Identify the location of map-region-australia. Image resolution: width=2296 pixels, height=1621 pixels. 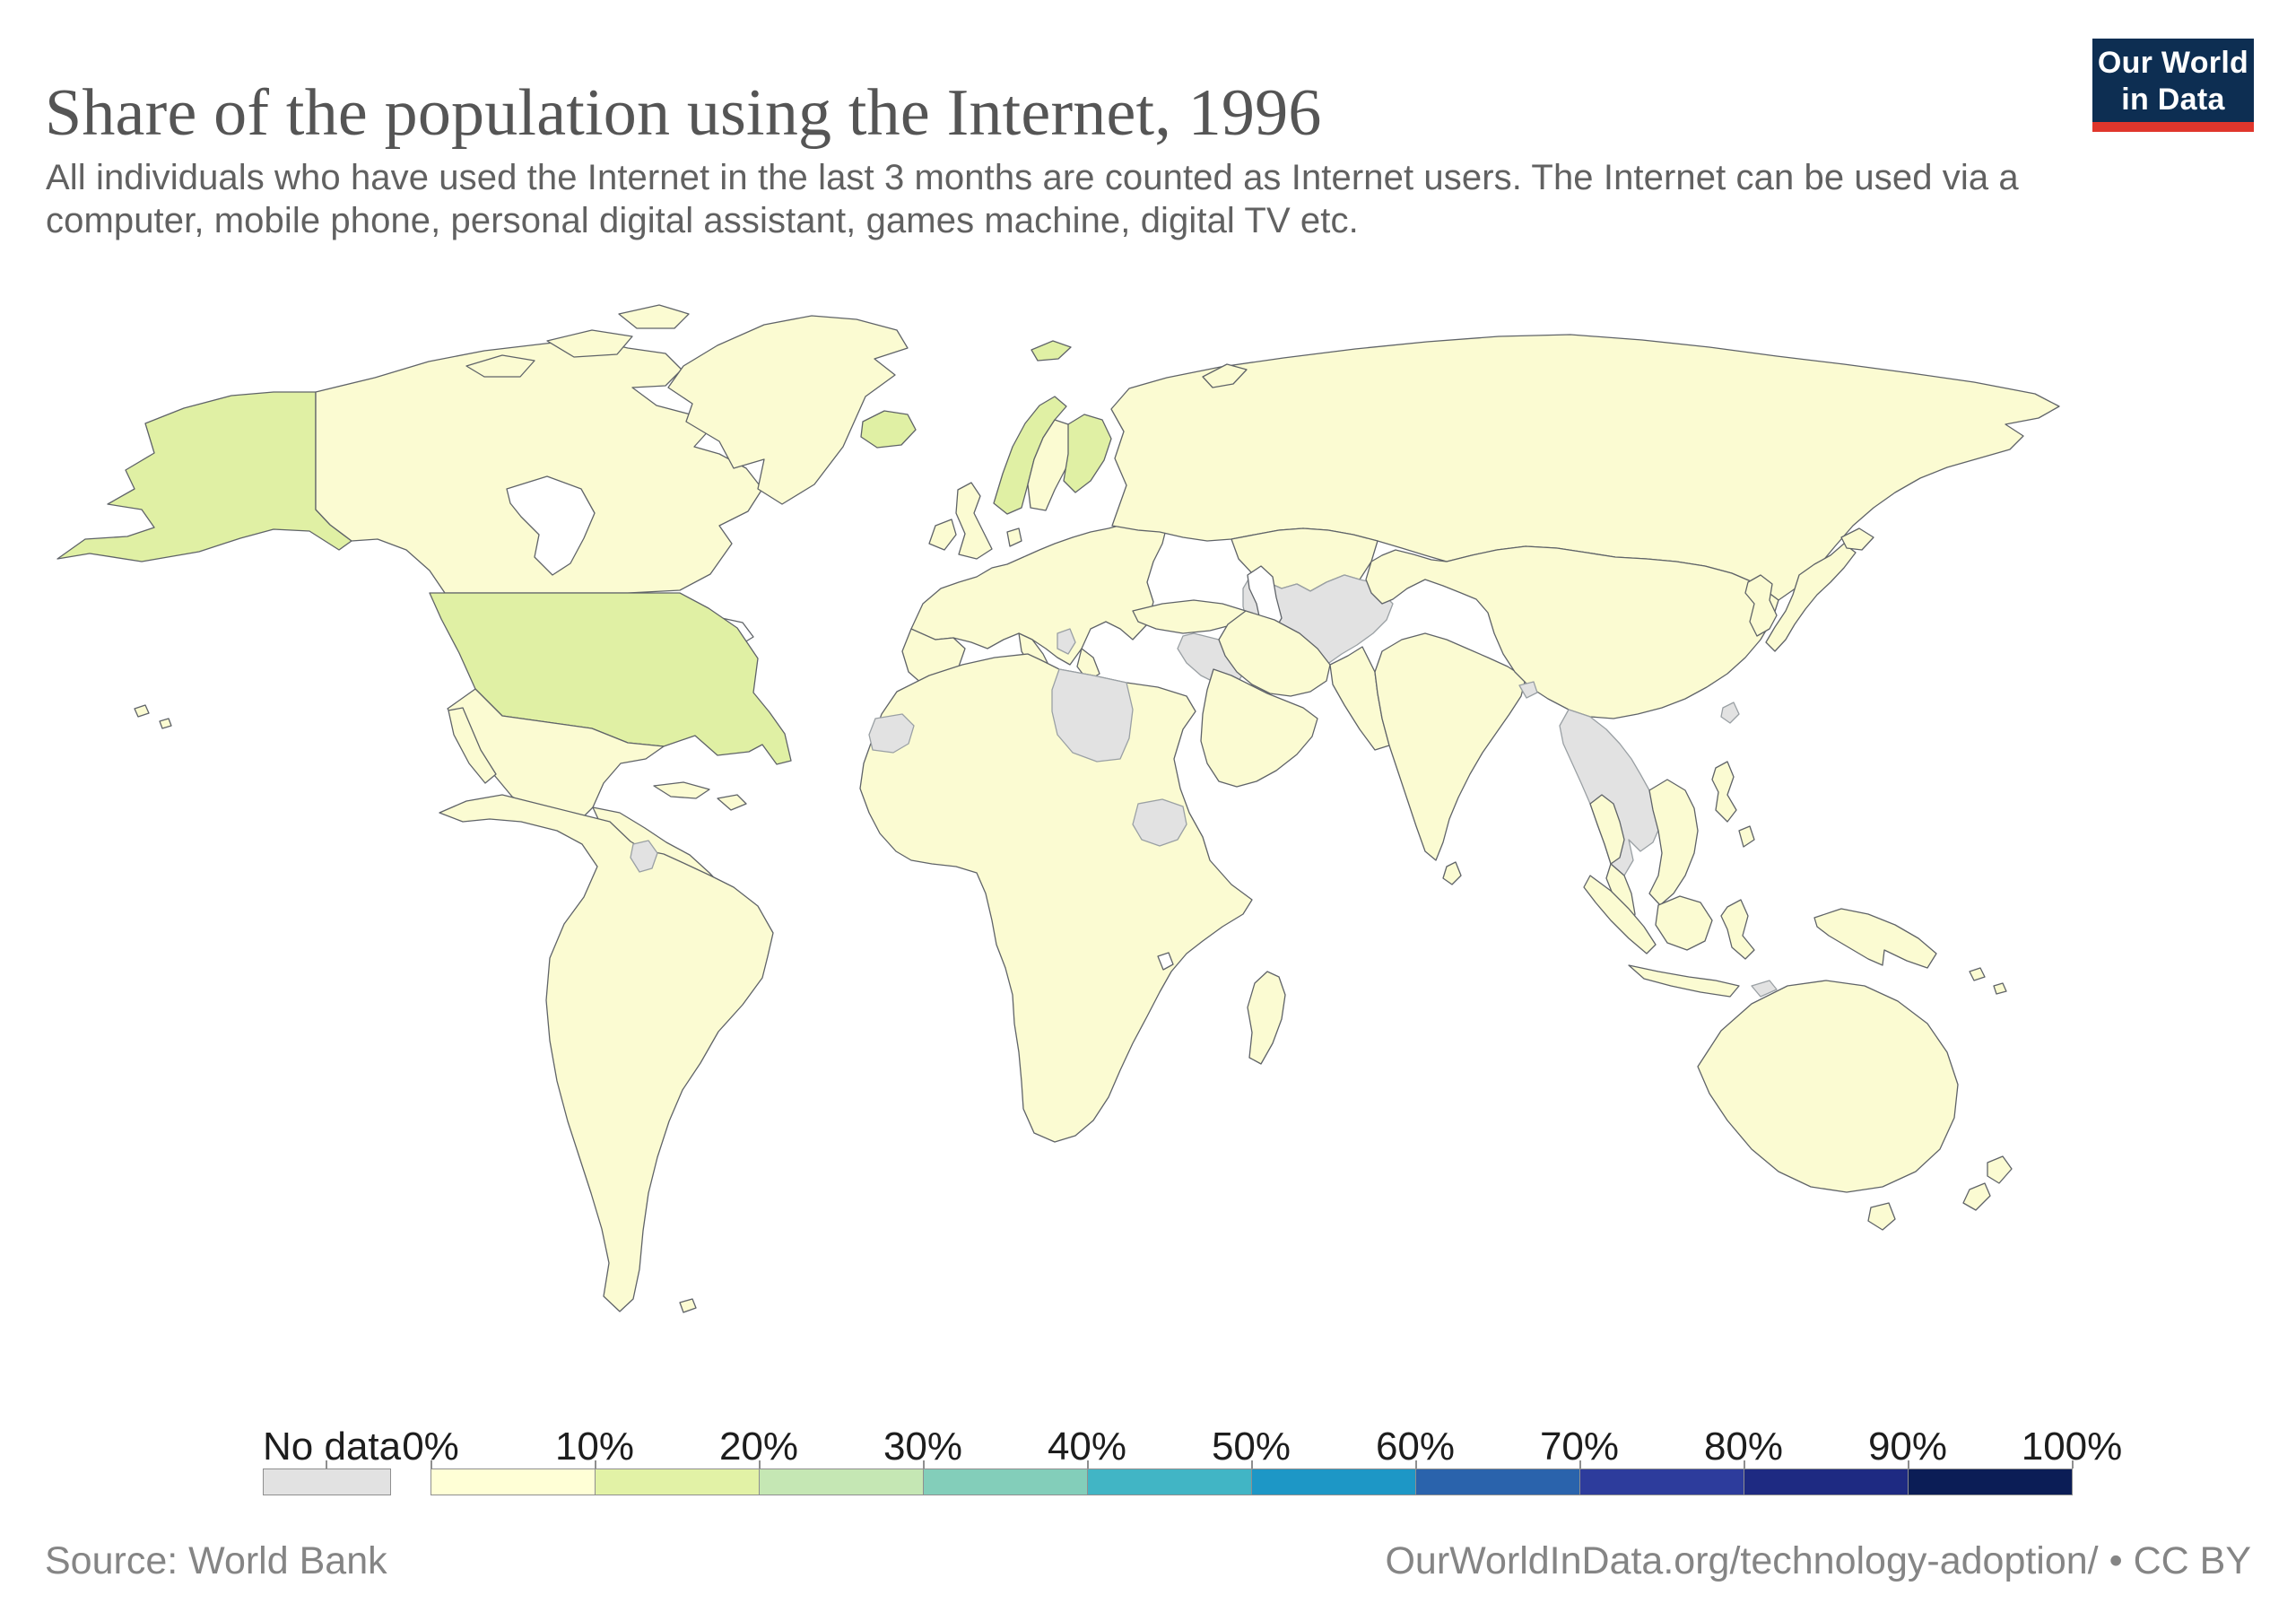
(1828, 1086).